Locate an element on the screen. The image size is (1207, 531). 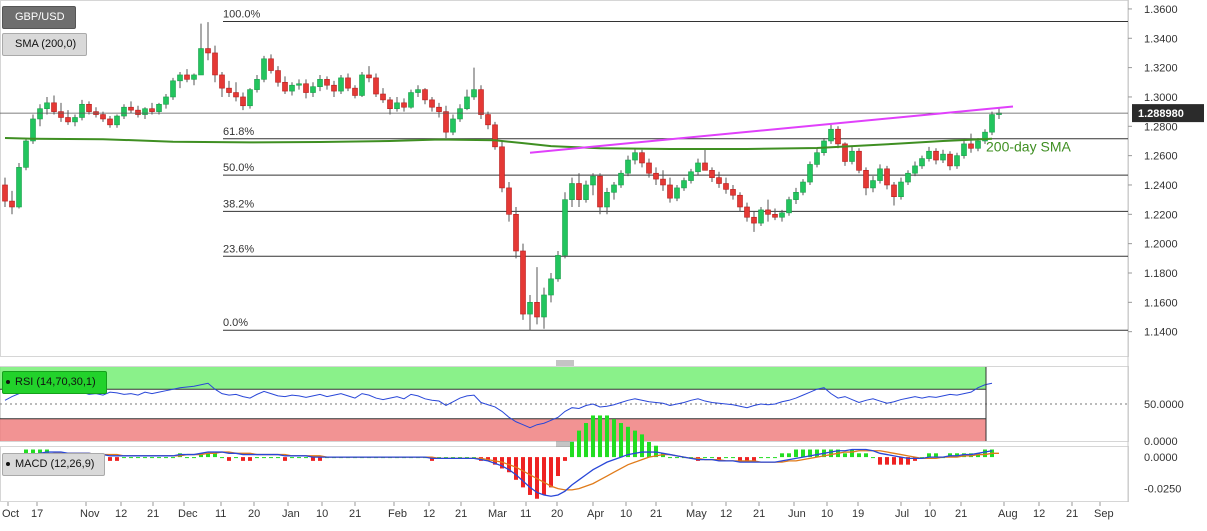
y-tick-label: 1.3000 is located at coordinates (1161, 98).